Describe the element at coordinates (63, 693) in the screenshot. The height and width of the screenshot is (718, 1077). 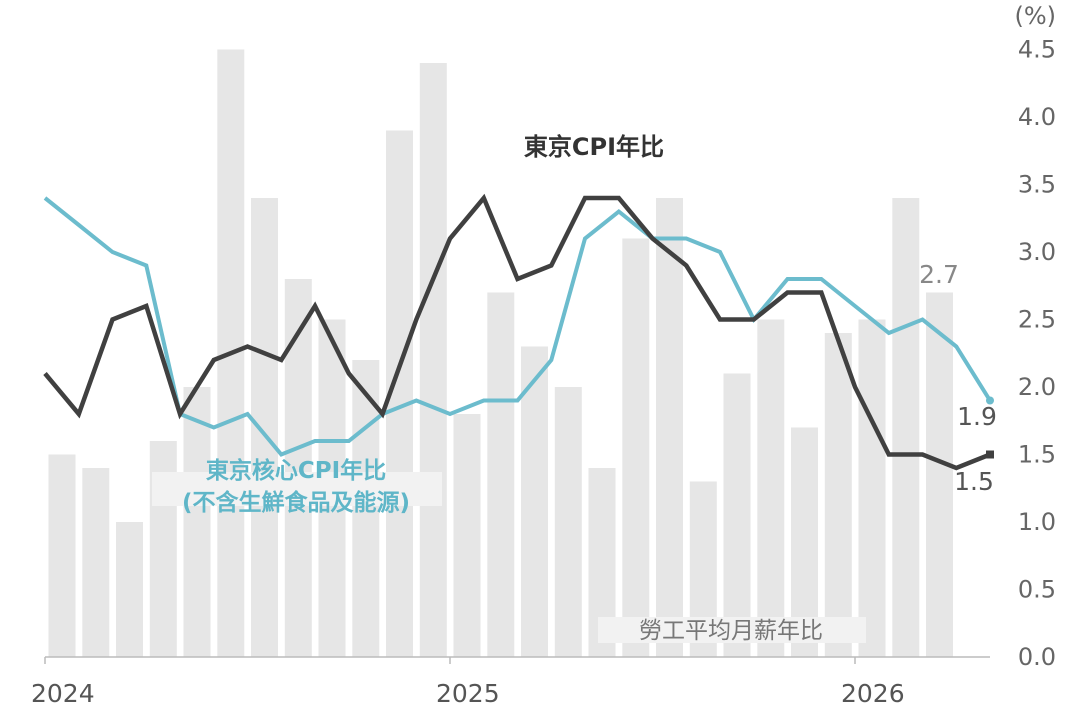
I see `x-tick-label: 2024` at that location.